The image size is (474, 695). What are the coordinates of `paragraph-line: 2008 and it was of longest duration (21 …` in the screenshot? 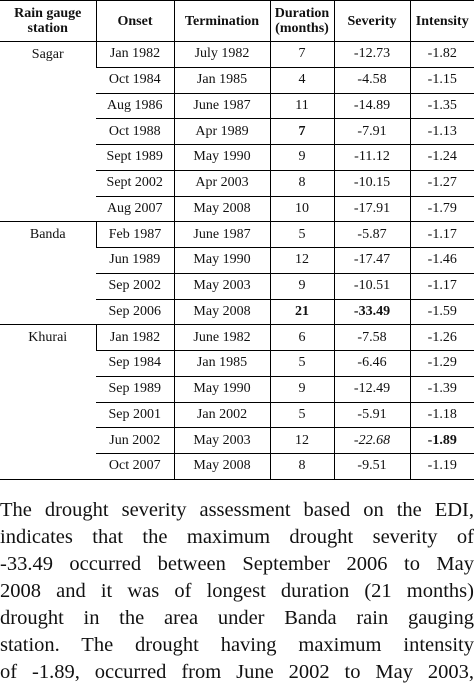 It's located at (237, 591).